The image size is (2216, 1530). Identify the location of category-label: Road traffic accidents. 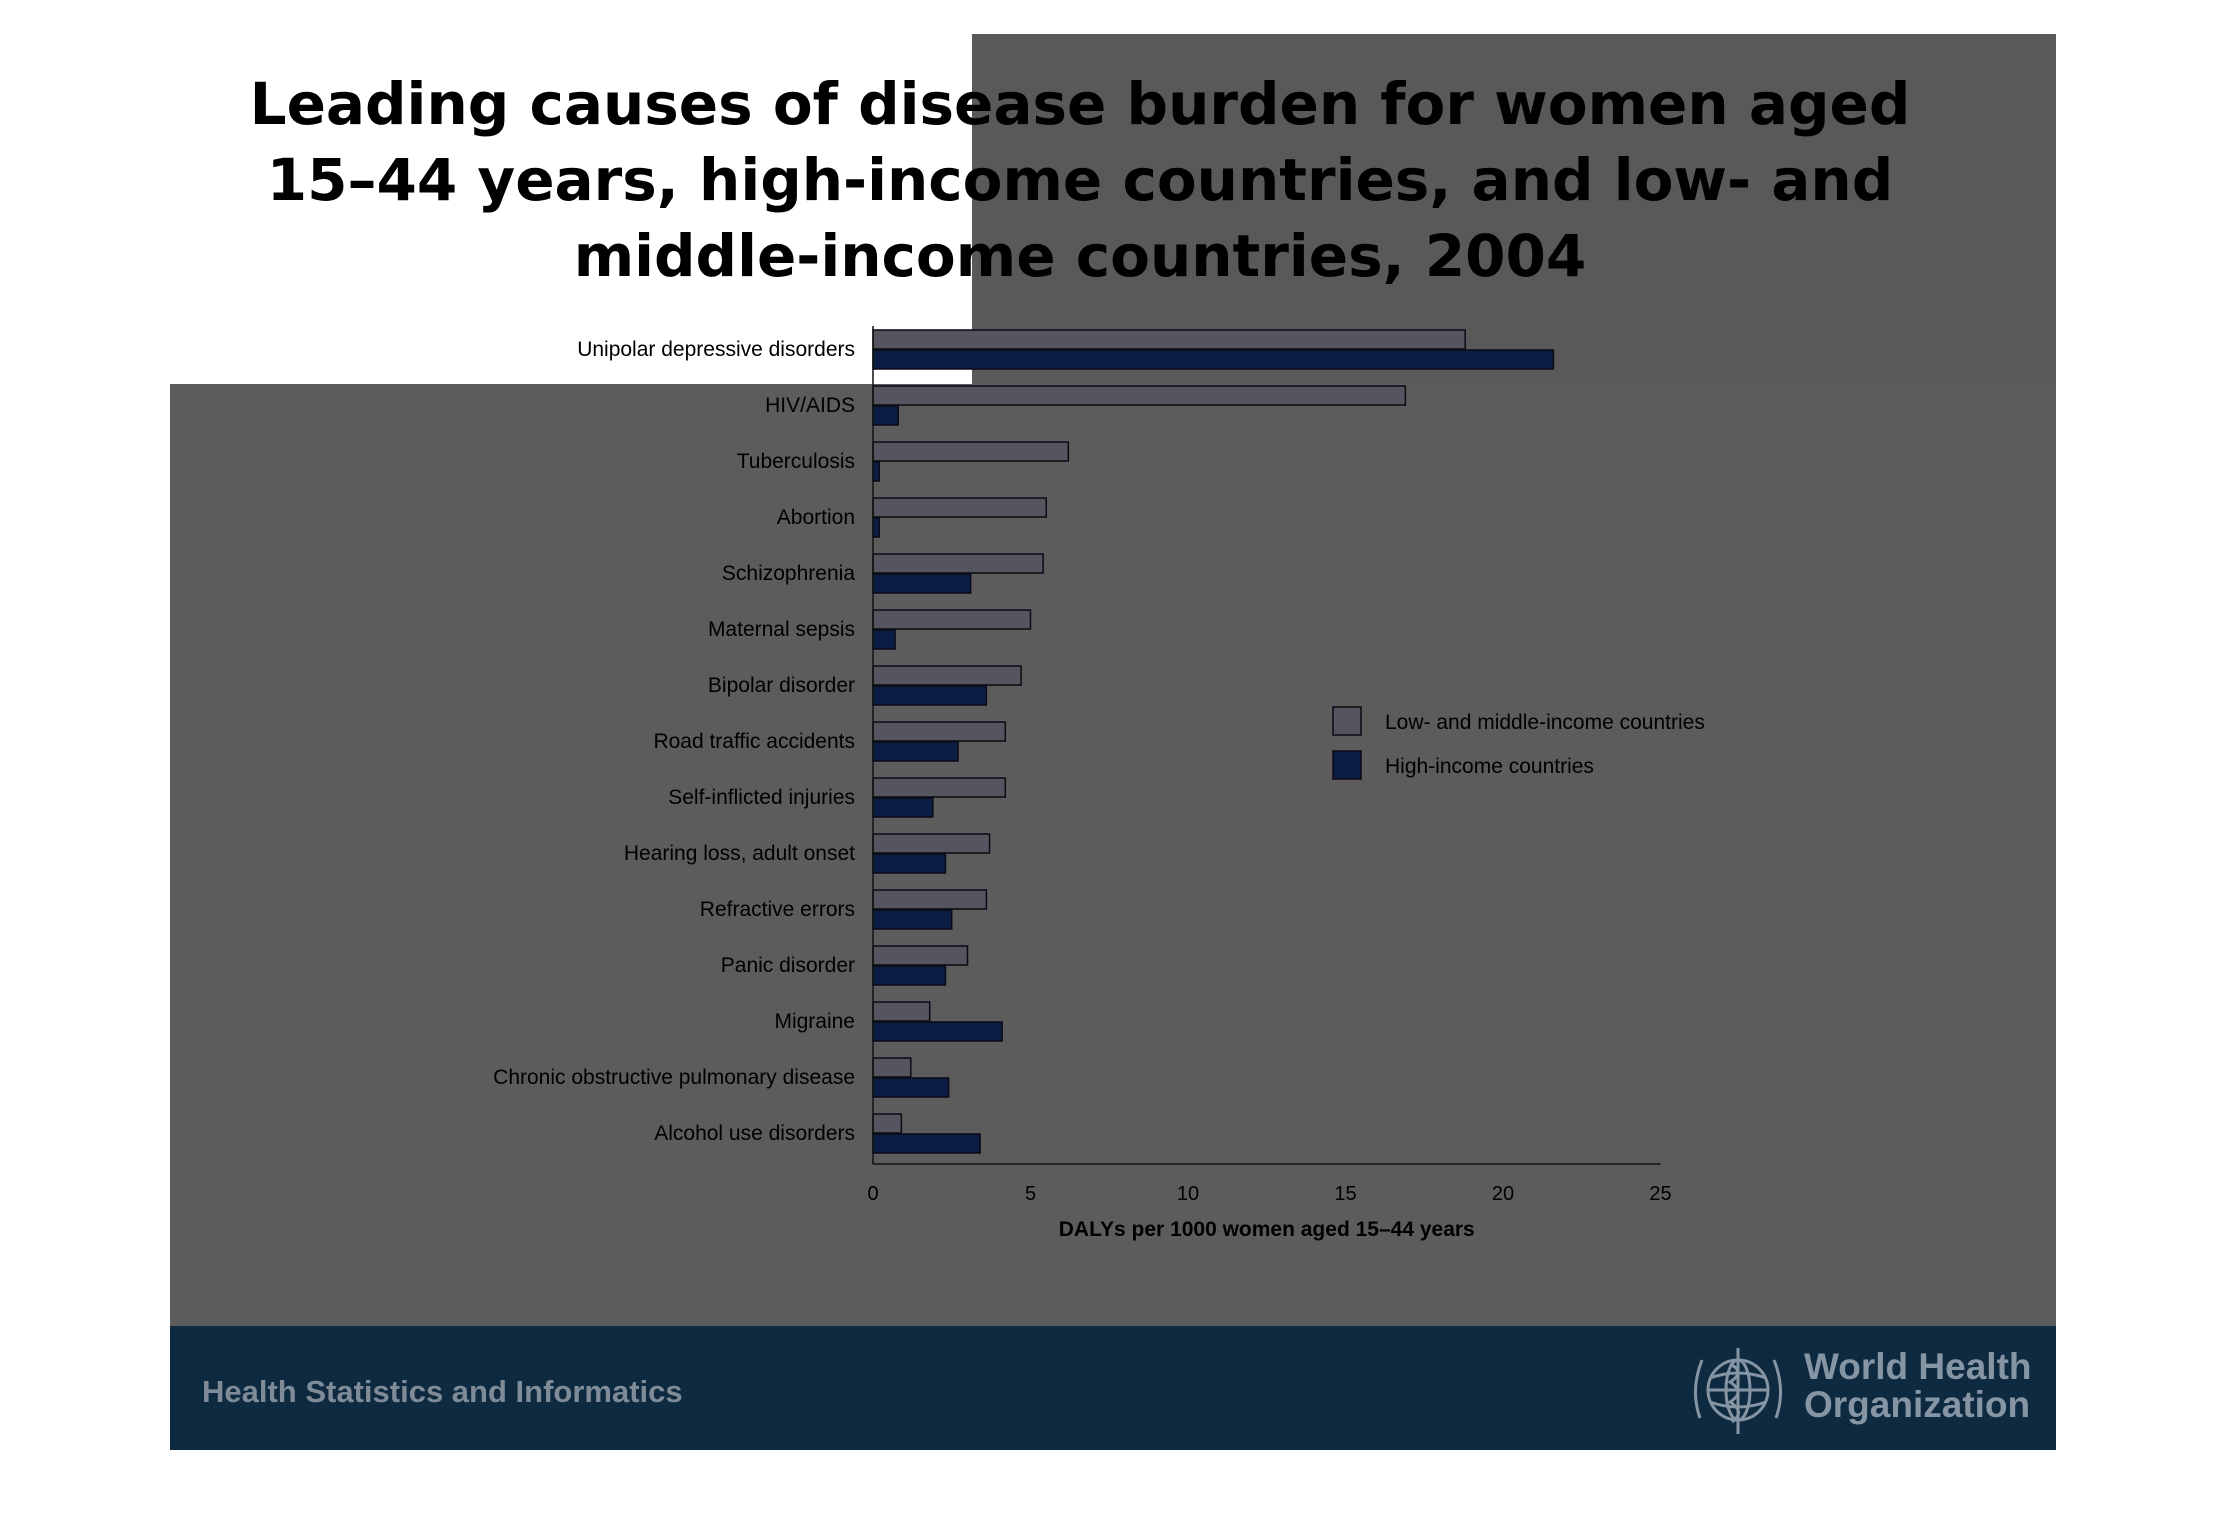
(754, 741).